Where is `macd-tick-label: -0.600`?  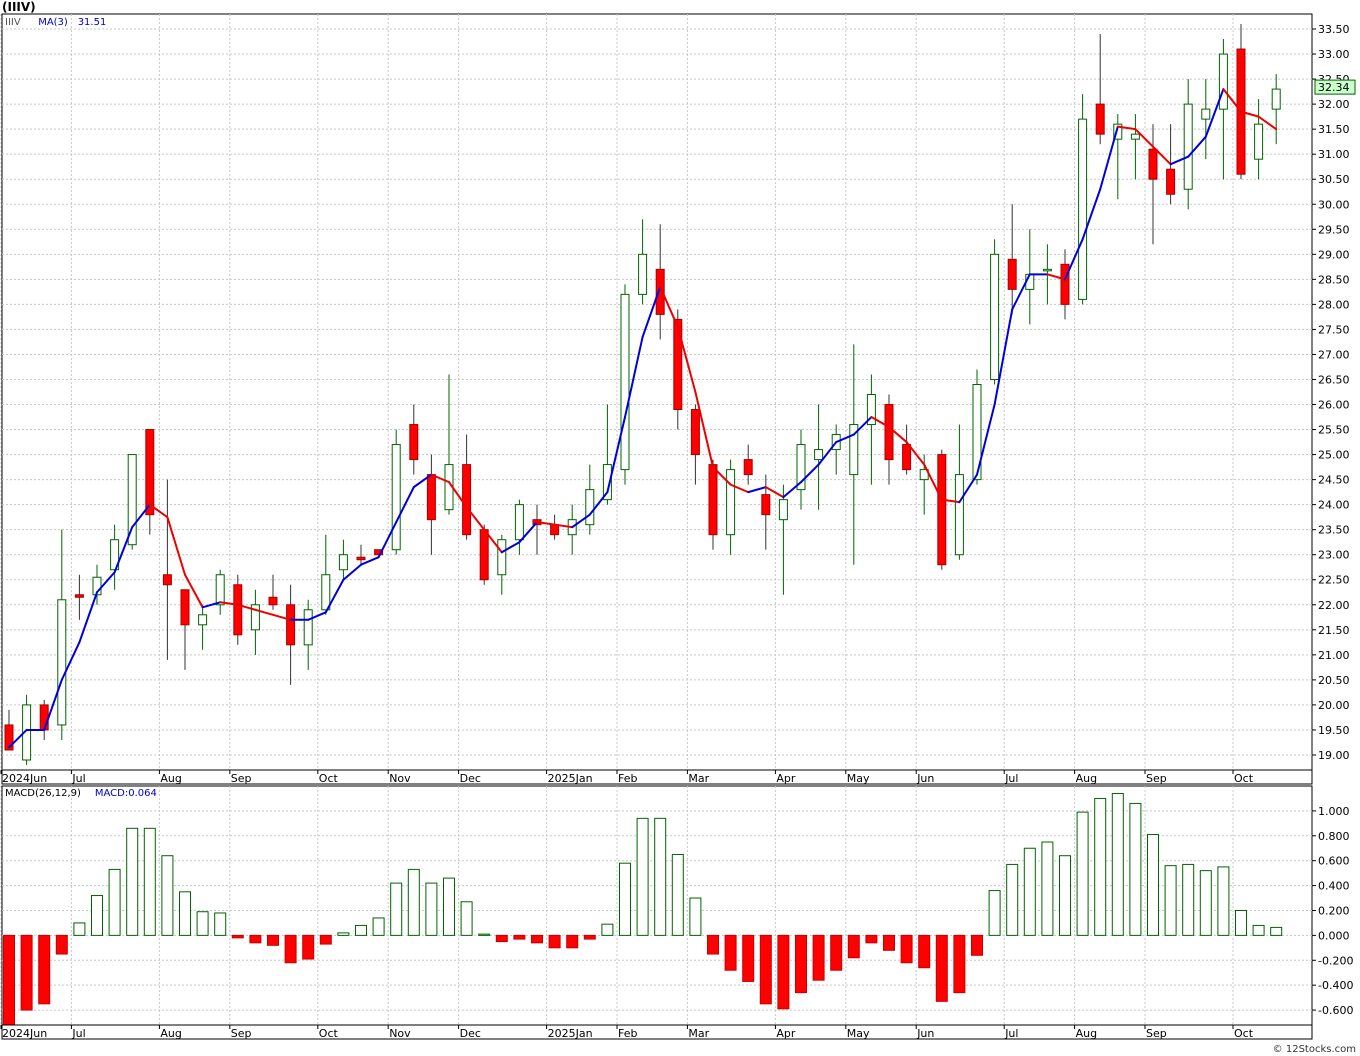
macd-tick-label: -0.600 is located at coordinates (1335, 1010).